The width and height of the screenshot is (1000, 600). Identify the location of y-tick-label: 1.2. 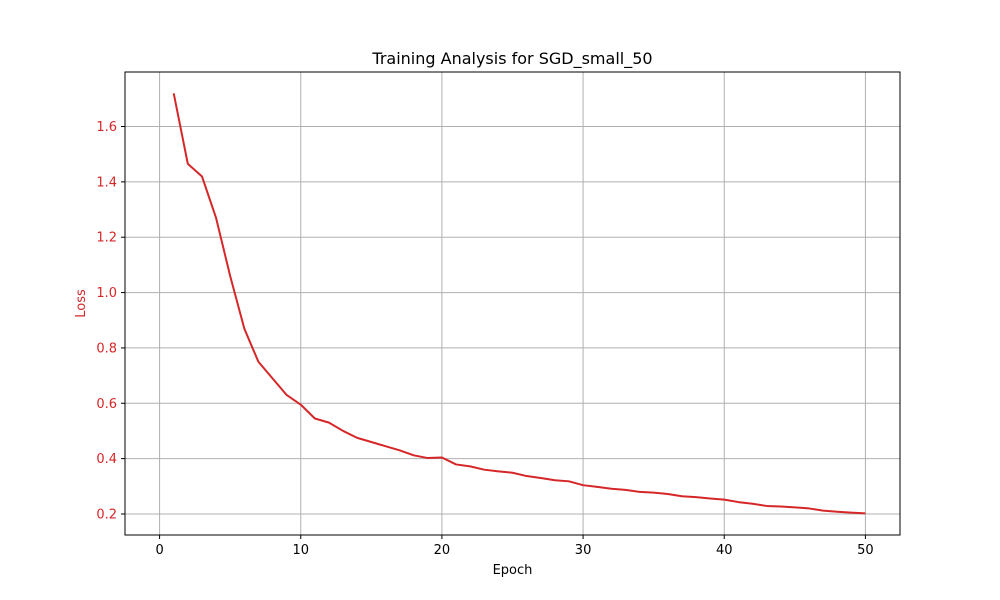
(106, 238).